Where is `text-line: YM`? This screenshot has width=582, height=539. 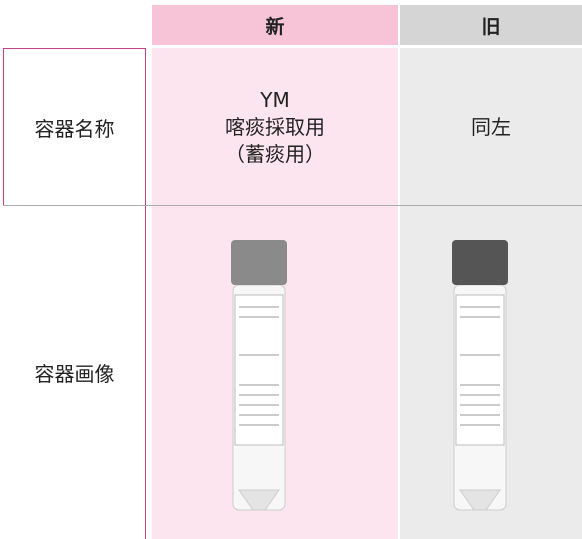
text-line: YM is located at coordinates (275, 99).